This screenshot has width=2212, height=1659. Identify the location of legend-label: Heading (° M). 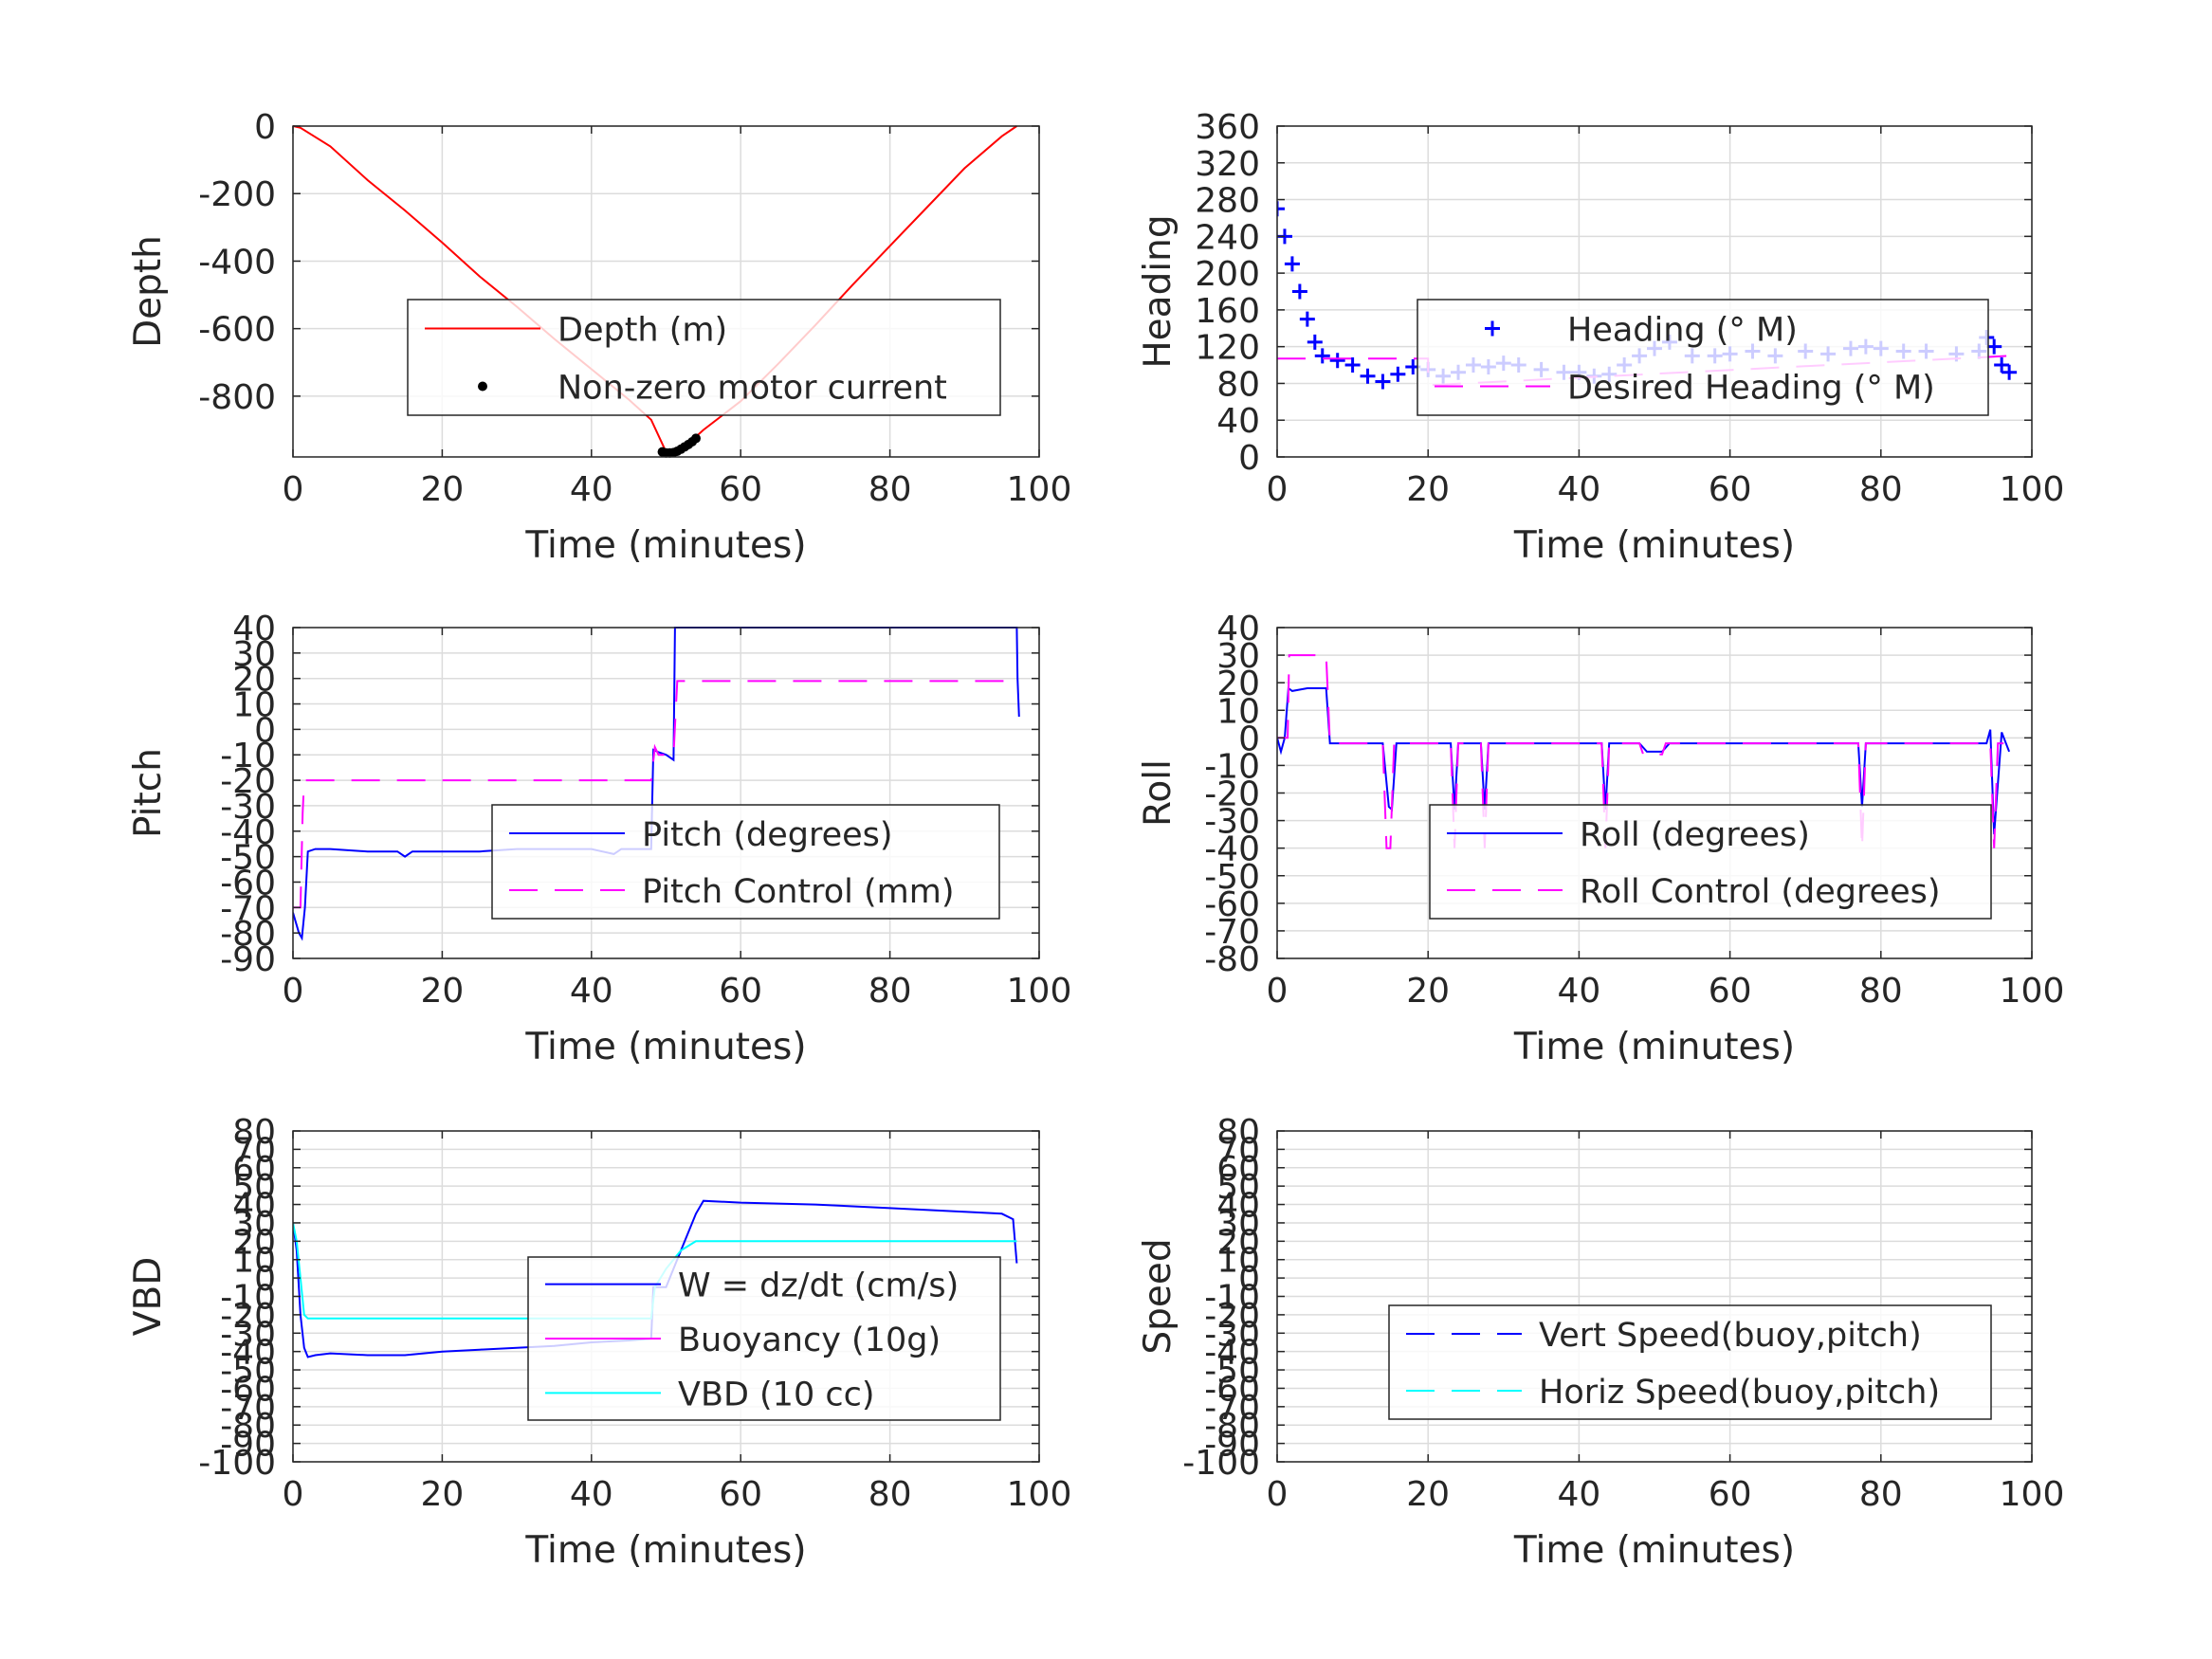
(1682, 331).